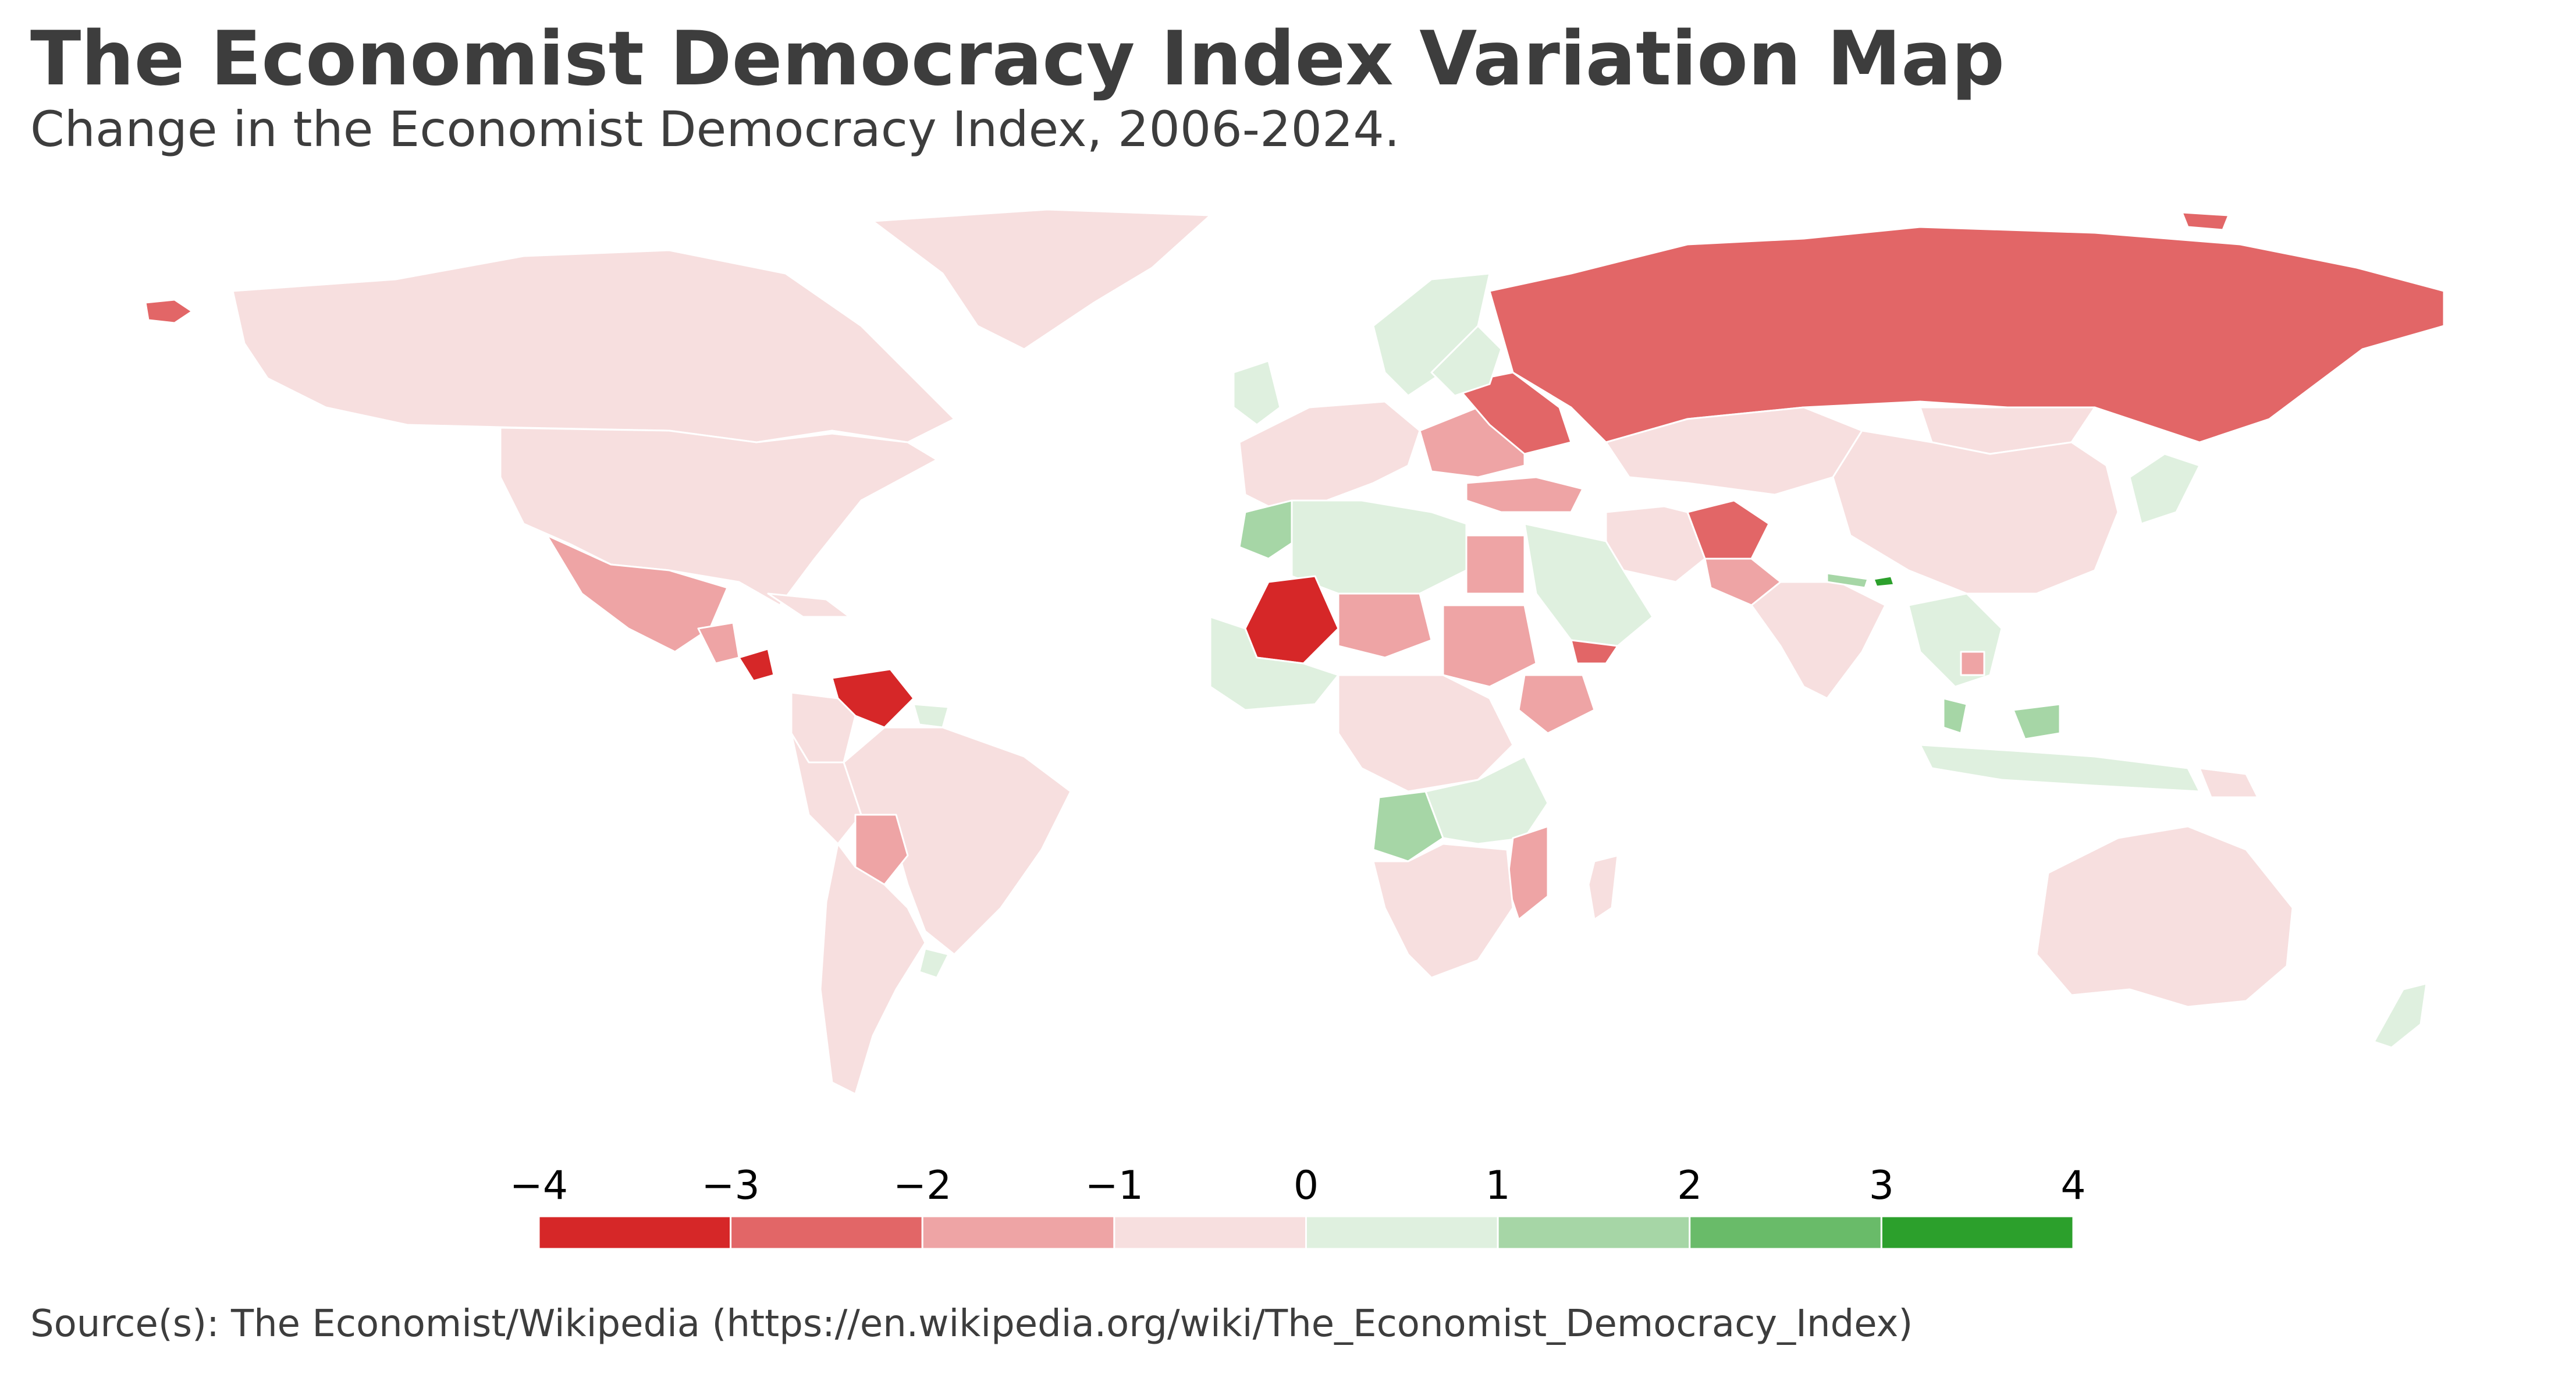  What do you see at coordinates (1329, 457) in the screenshot?
I see `region-western-europe` at bounding box center [1329, 457].